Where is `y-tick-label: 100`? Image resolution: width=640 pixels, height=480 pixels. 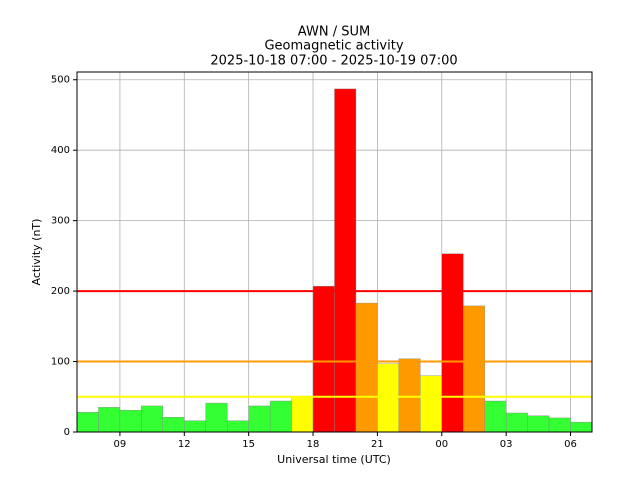 y-tick-label: 100 is located at coordinates (60, 362).